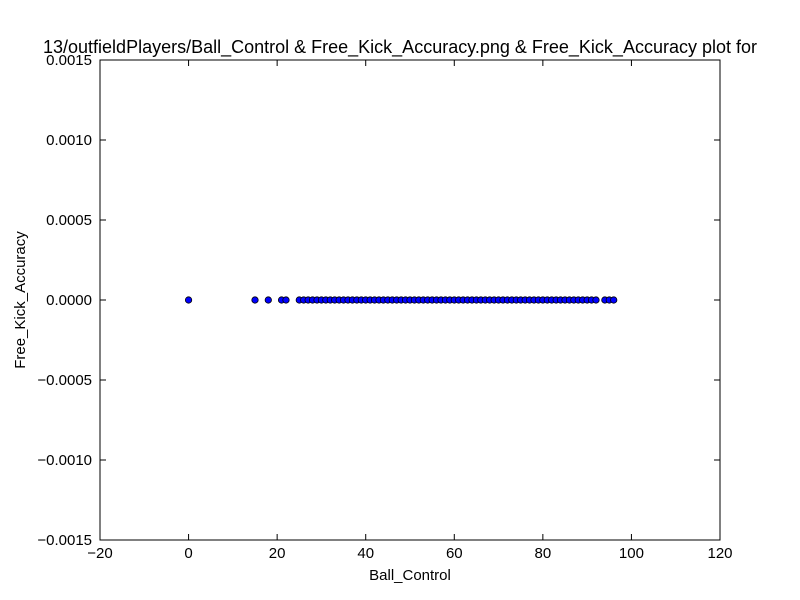 Image resolution: width=800 pixels, height=600 pixels. I want to click on x-tick-label: 40, so click(365, 553).